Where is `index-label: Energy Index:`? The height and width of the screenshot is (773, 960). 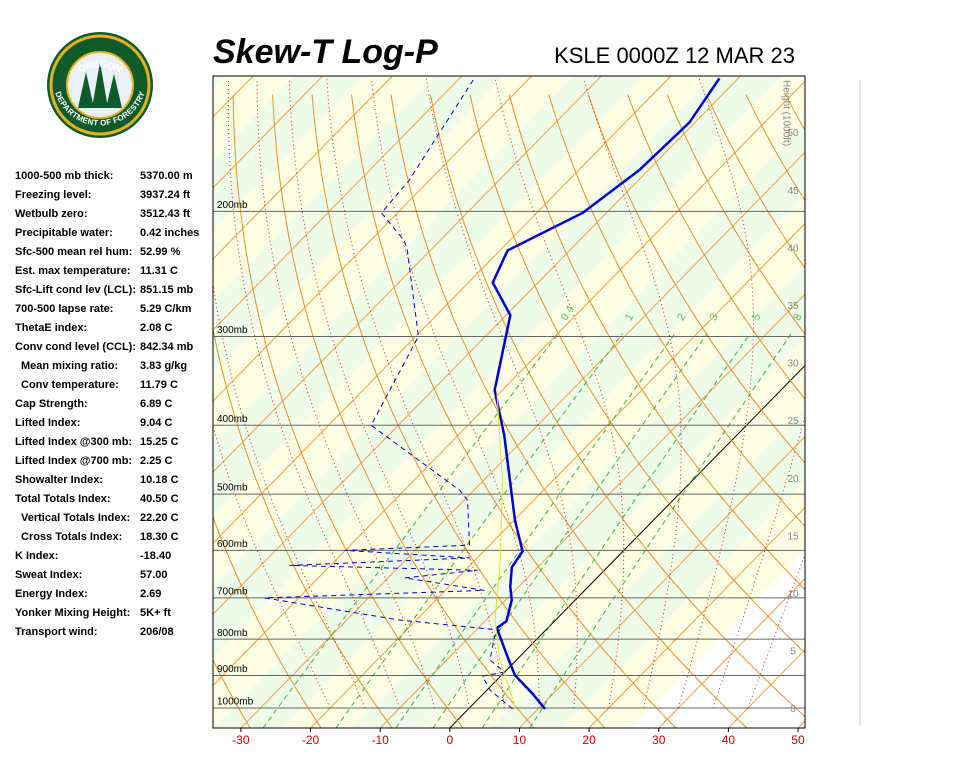 index-label: Energy Index: is located at coordinates (51, 594).